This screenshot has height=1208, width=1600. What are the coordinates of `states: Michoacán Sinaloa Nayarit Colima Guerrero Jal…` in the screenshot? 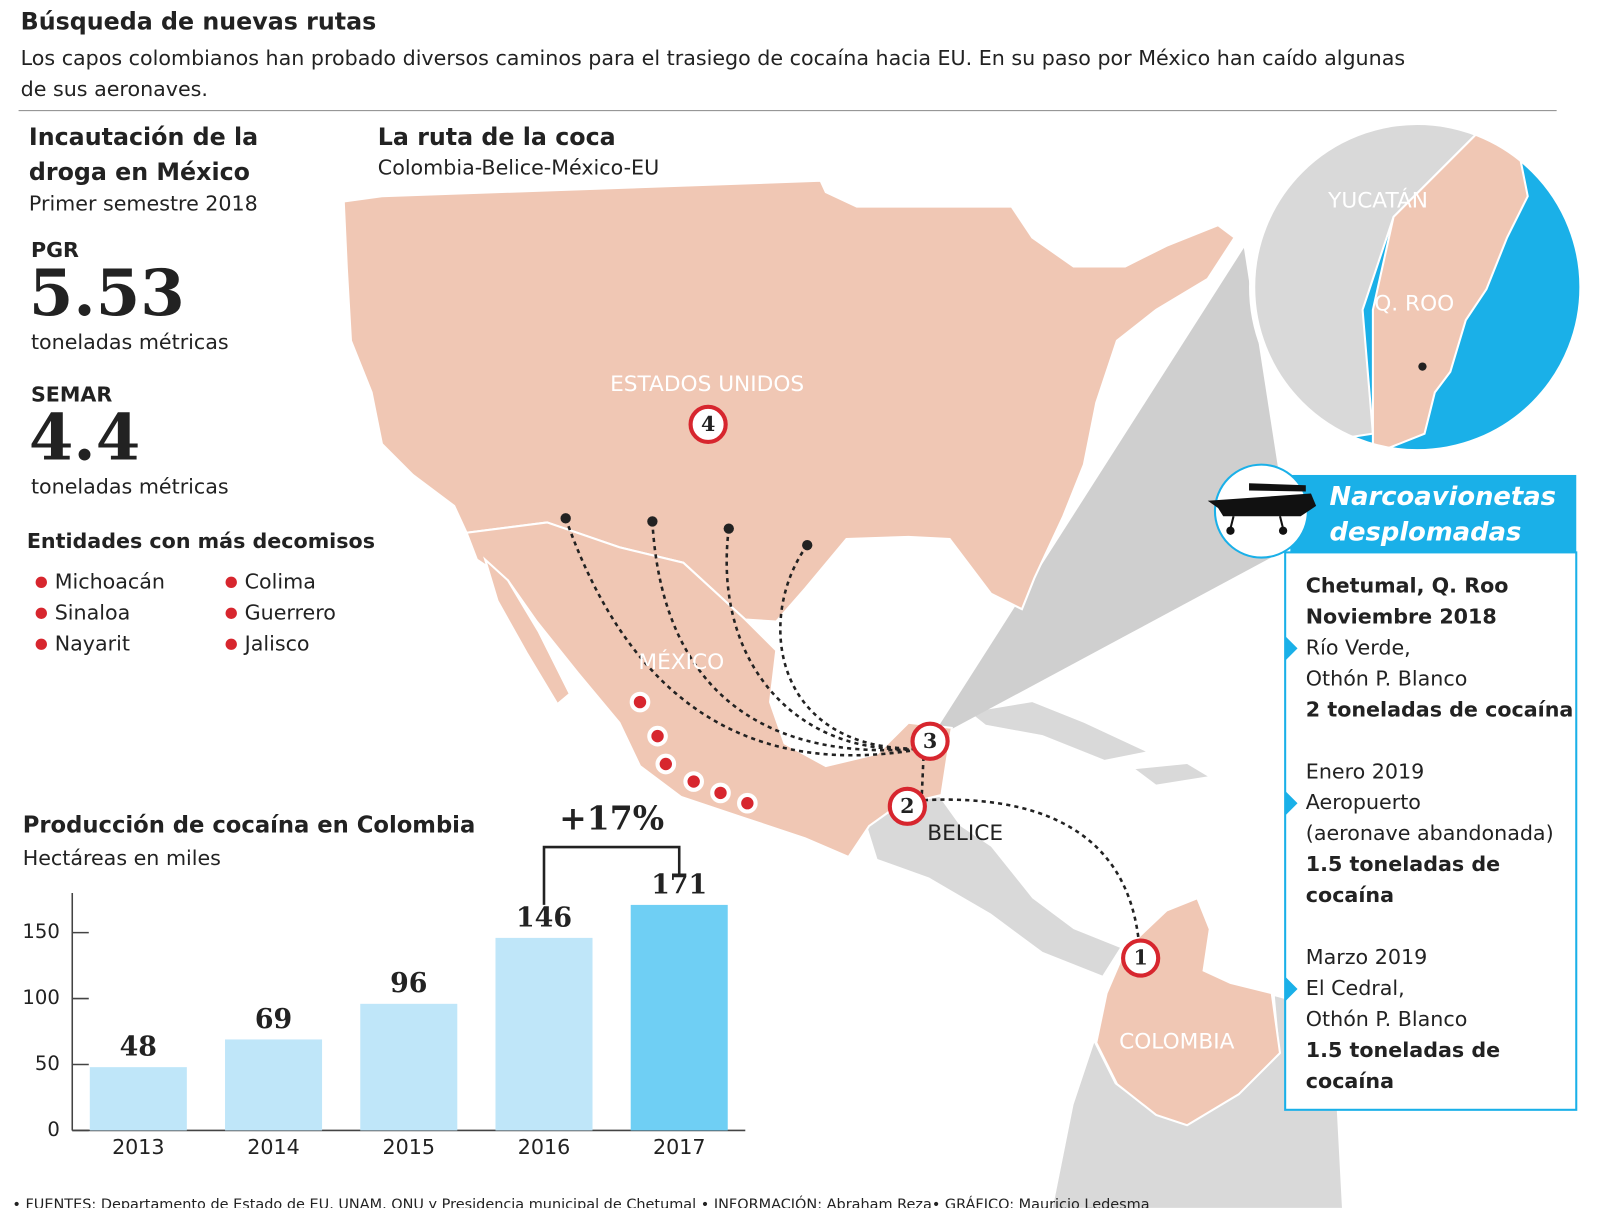 It's located at (185, 612).